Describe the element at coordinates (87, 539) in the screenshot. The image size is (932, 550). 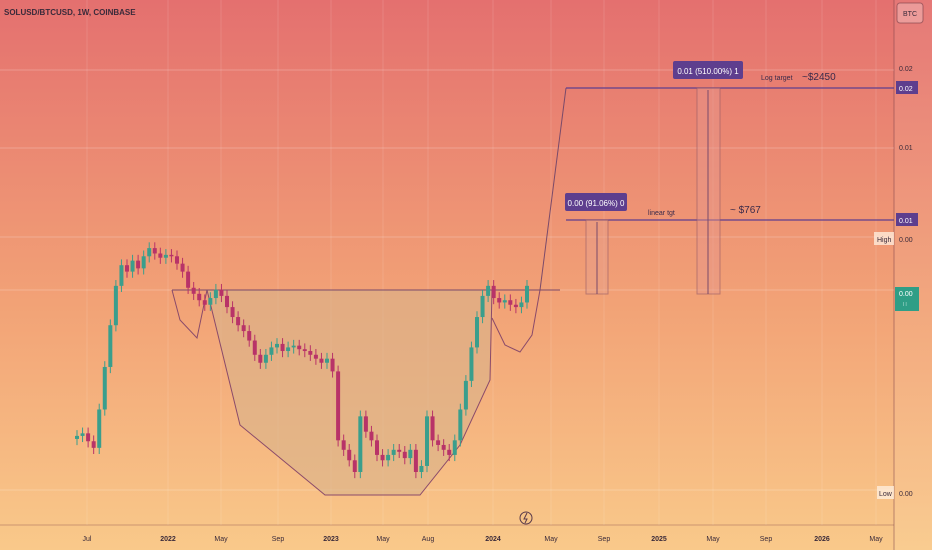
I see `time-axis-label: Jul` at that location.